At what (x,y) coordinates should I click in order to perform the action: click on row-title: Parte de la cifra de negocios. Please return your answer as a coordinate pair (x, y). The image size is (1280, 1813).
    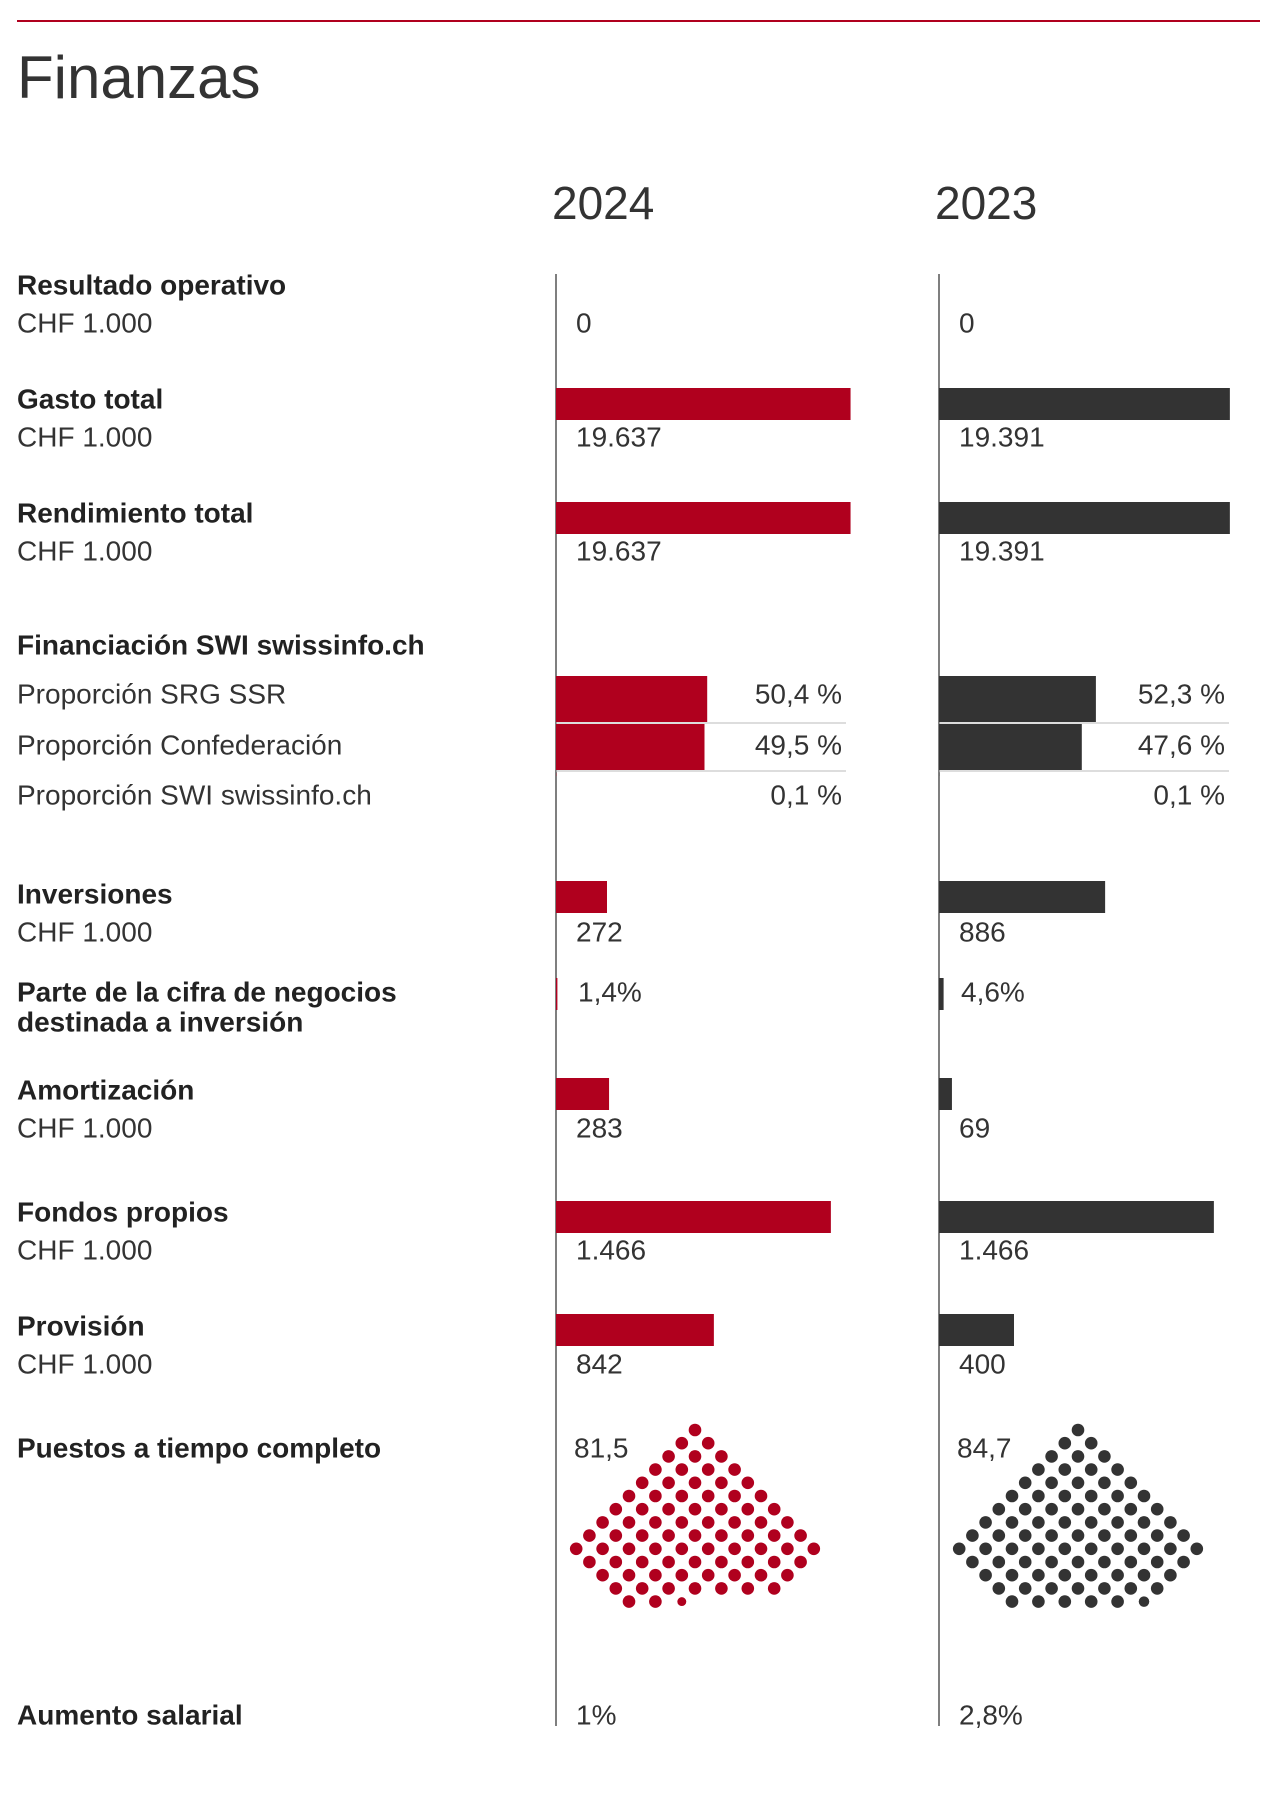
    Looking at the image, I should click on (207, 991).